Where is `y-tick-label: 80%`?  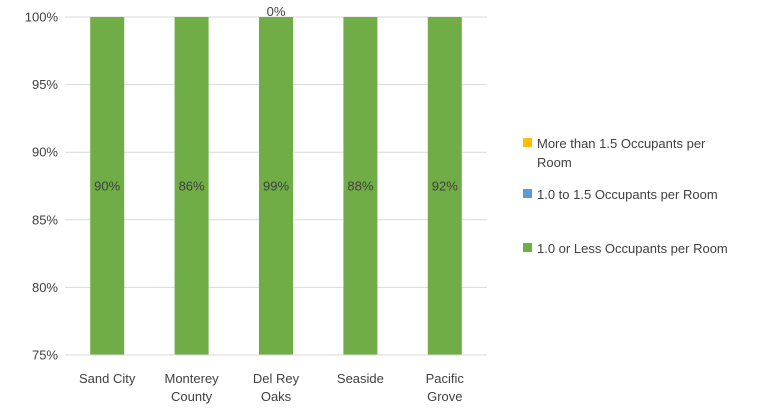
y-tick-label: 80% is located at coordinates (45, 287).